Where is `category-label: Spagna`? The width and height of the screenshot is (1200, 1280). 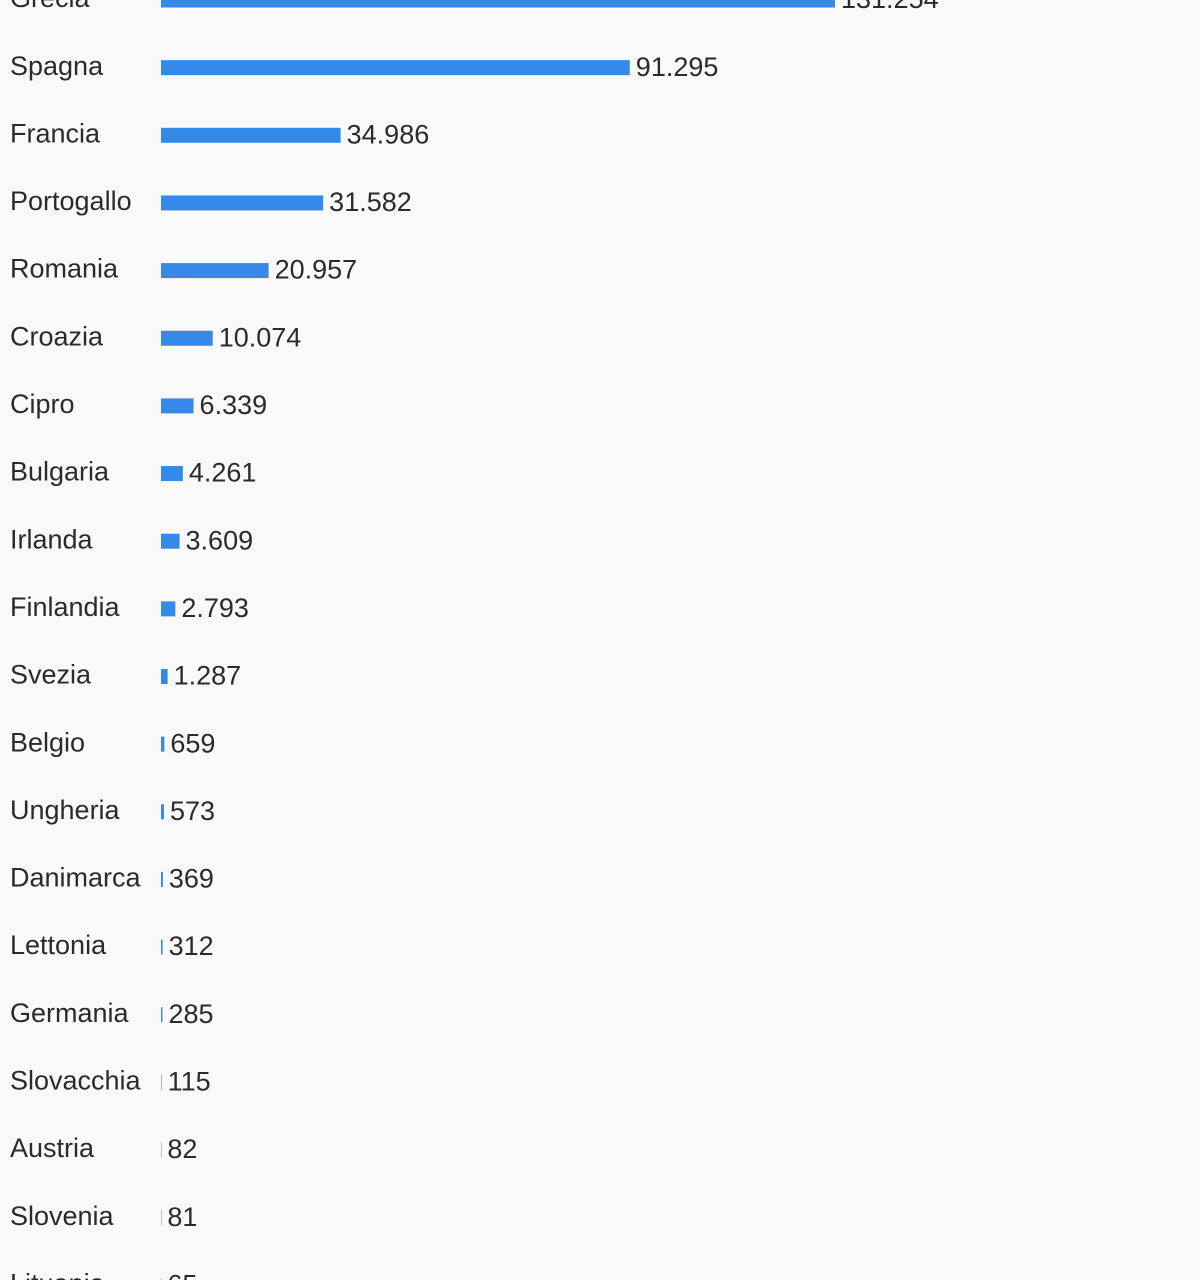 category-label: Spagna is located at coordinates (57, 66).